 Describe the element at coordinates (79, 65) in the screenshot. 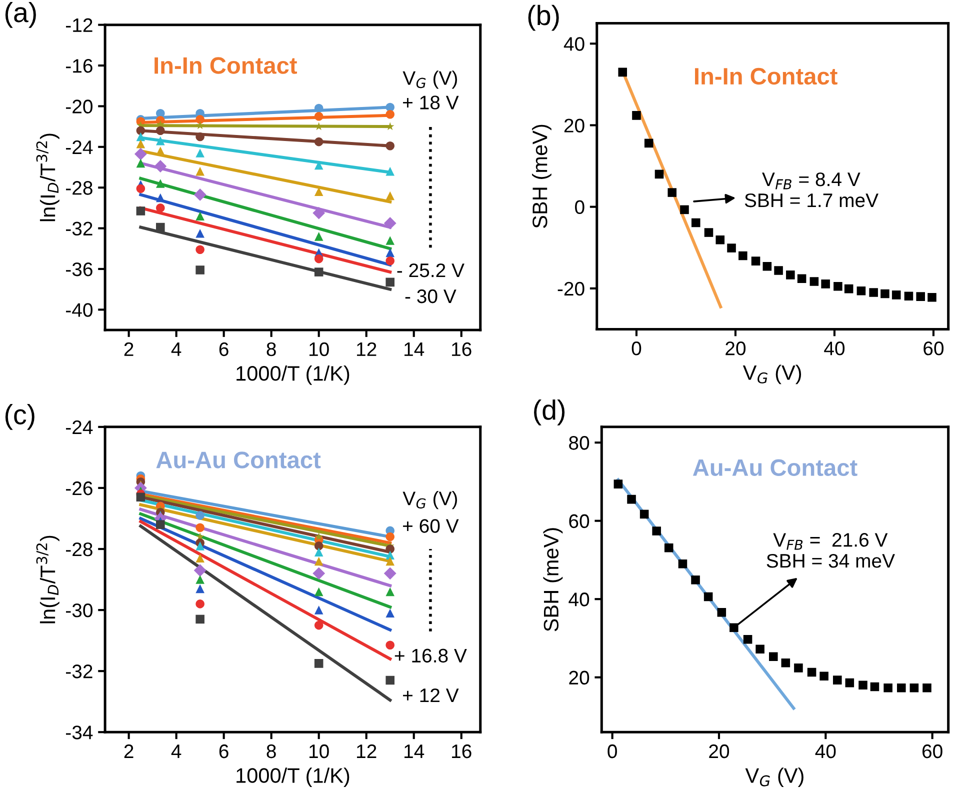

I see `y-tick-label: -16` at that location.